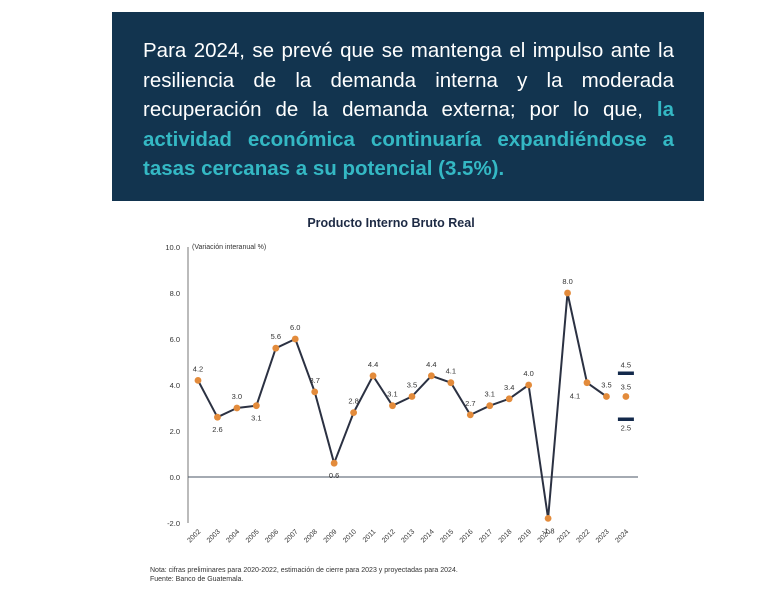 The image size is (782, 598). I want to click on x-tick-label: 2005, so click(253, 536).